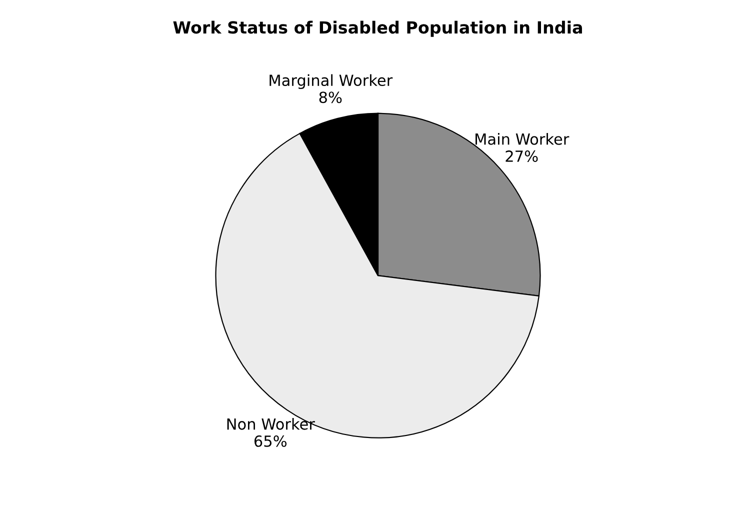 This screenshot has height=520, width=756. What do you see at coordinates (330, 98) in the screenshot?
I see `data-label: 8%` at bounding box center [330, 98].